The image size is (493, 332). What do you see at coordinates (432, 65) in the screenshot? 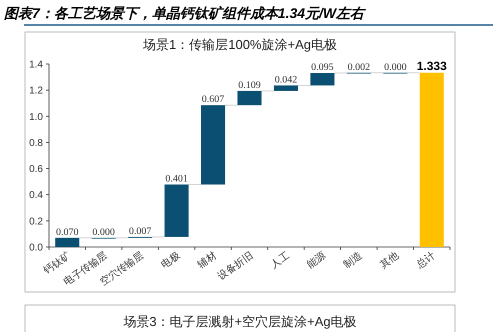
I see `data-label: 1.333` at bounding box center [432, 65].